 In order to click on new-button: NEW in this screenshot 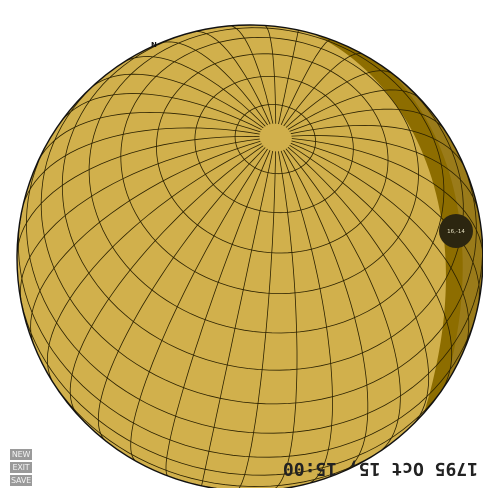, I will do `click(21, 454)`.